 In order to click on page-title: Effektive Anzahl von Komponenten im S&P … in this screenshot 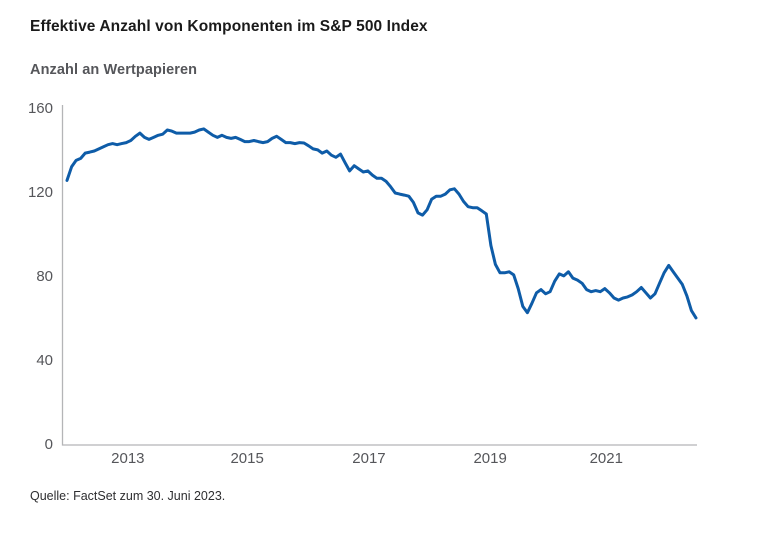, I will do `click(229, 26)`.